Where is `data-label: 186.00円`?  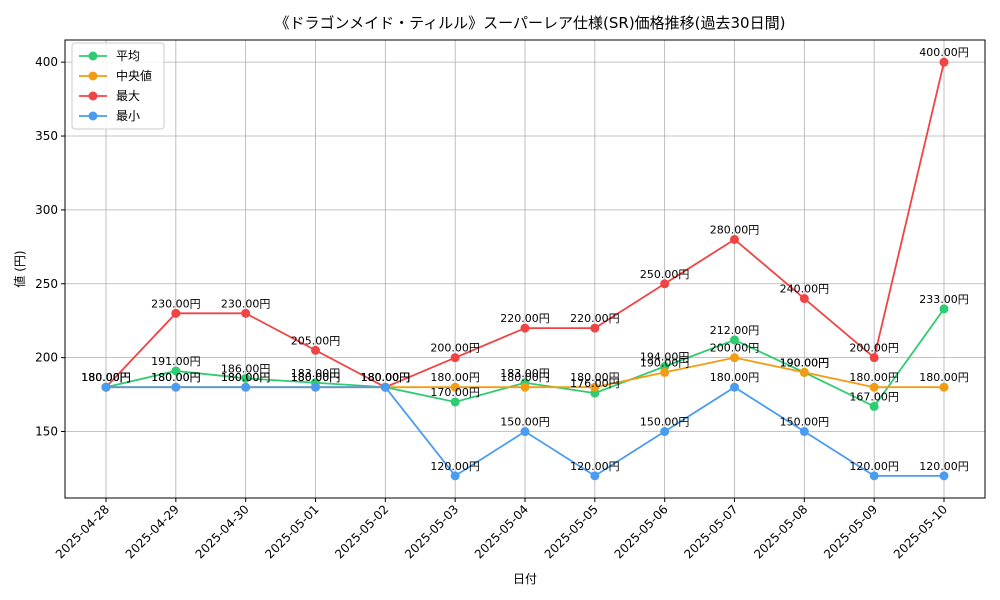 data-label: 186.00円 is located at coordinates (246, 368).